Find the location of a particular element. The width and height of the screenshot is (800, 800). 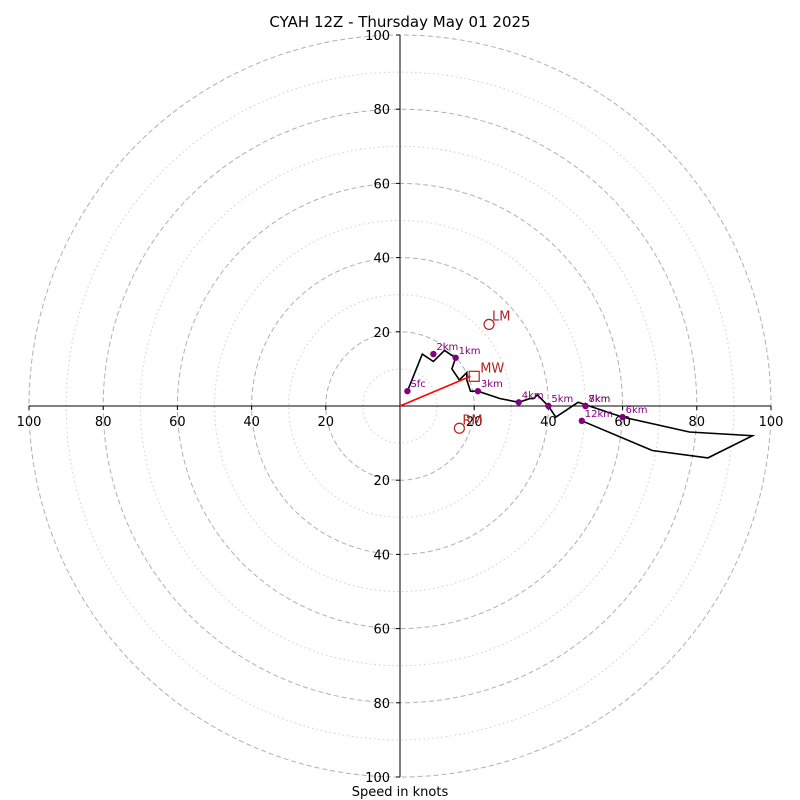

height-label: 1km is located at coordinates (470, 351).